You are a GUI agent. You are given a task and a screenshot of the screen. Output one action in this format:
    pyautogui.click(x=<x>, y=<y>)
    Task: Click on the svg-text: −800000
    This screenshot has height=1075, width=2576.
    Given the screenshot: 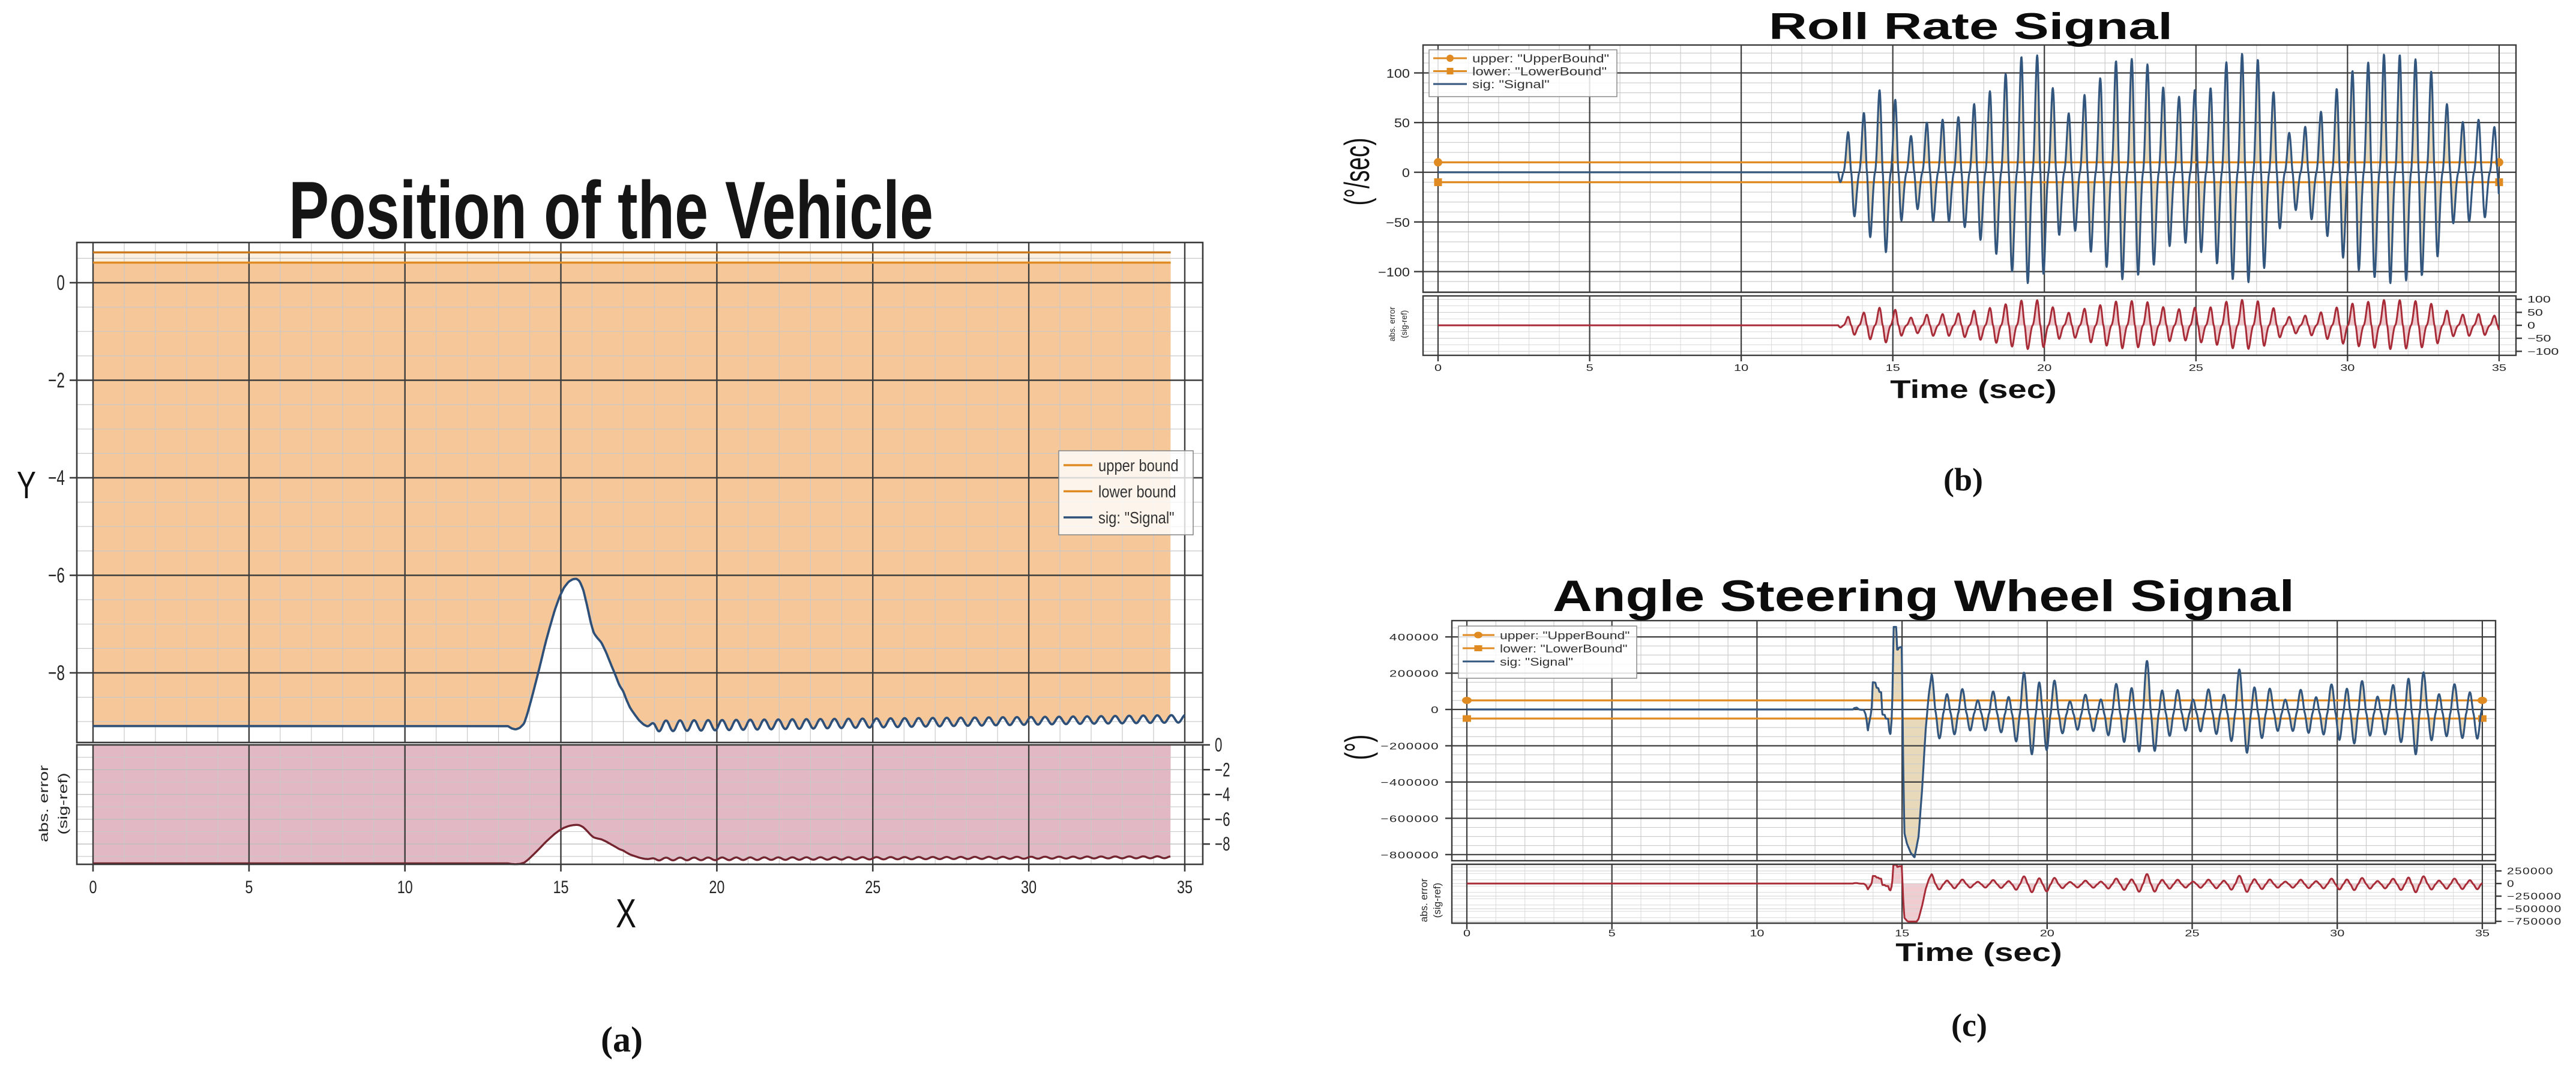 What is the action you would take?
    pyautogui.click(x=1409, y=855)
    